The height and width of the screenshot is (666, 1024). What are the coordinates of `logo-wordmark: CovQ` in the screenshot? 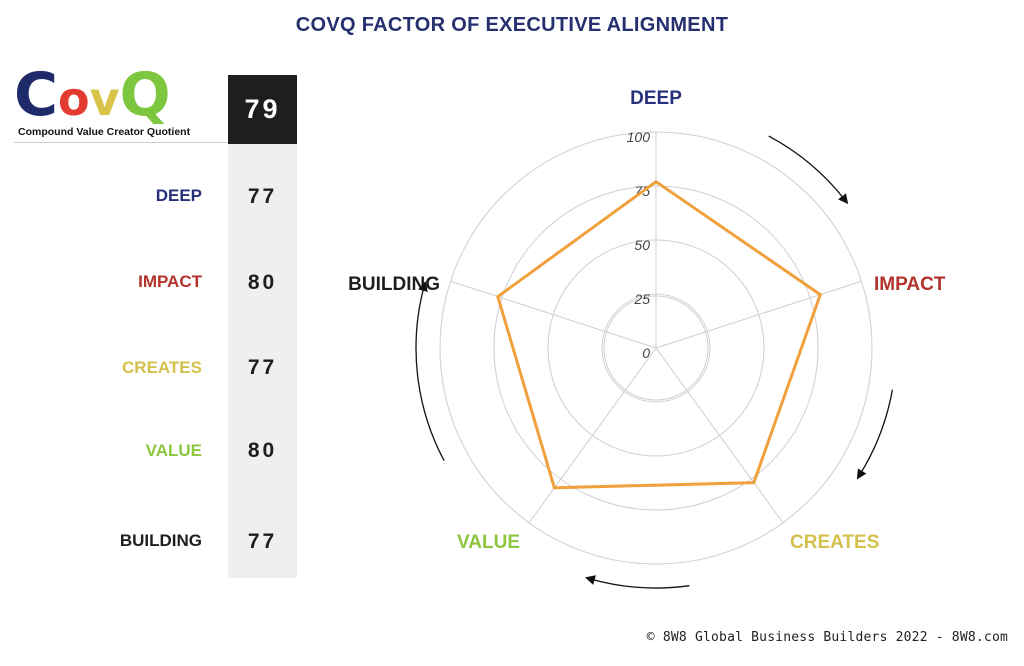 It's located at (92, 95).